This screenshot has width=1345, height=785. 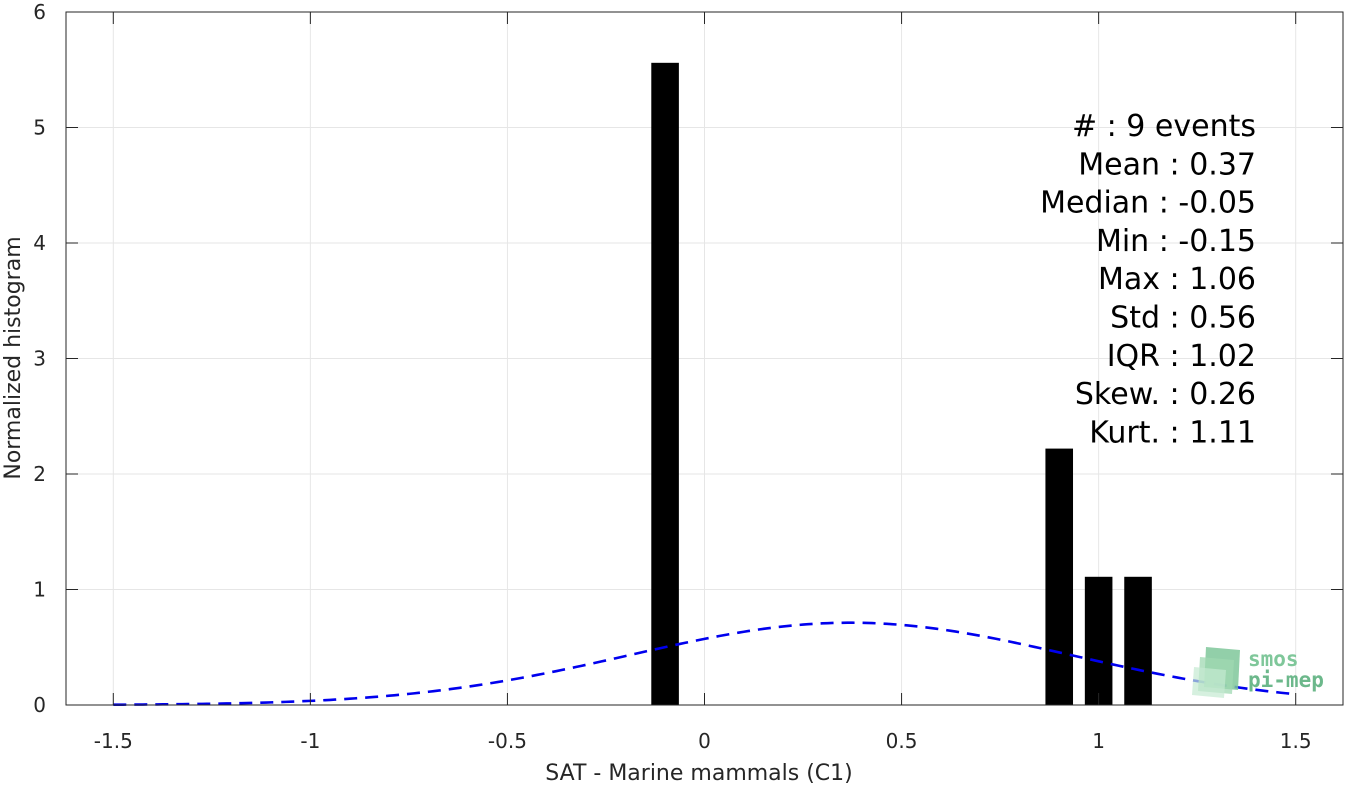 What do you see at coordinates (1296, 741) in the screenshot?
I see `x-tick-label-6: 1.5` at bounding box center [1296, 741].